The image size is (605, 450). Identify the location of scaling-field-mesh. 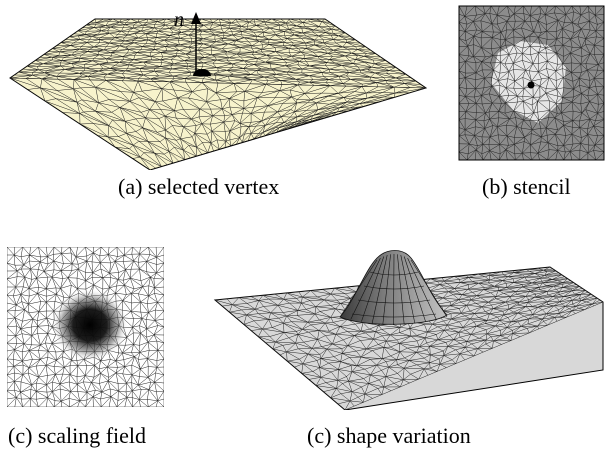
(85, 327).